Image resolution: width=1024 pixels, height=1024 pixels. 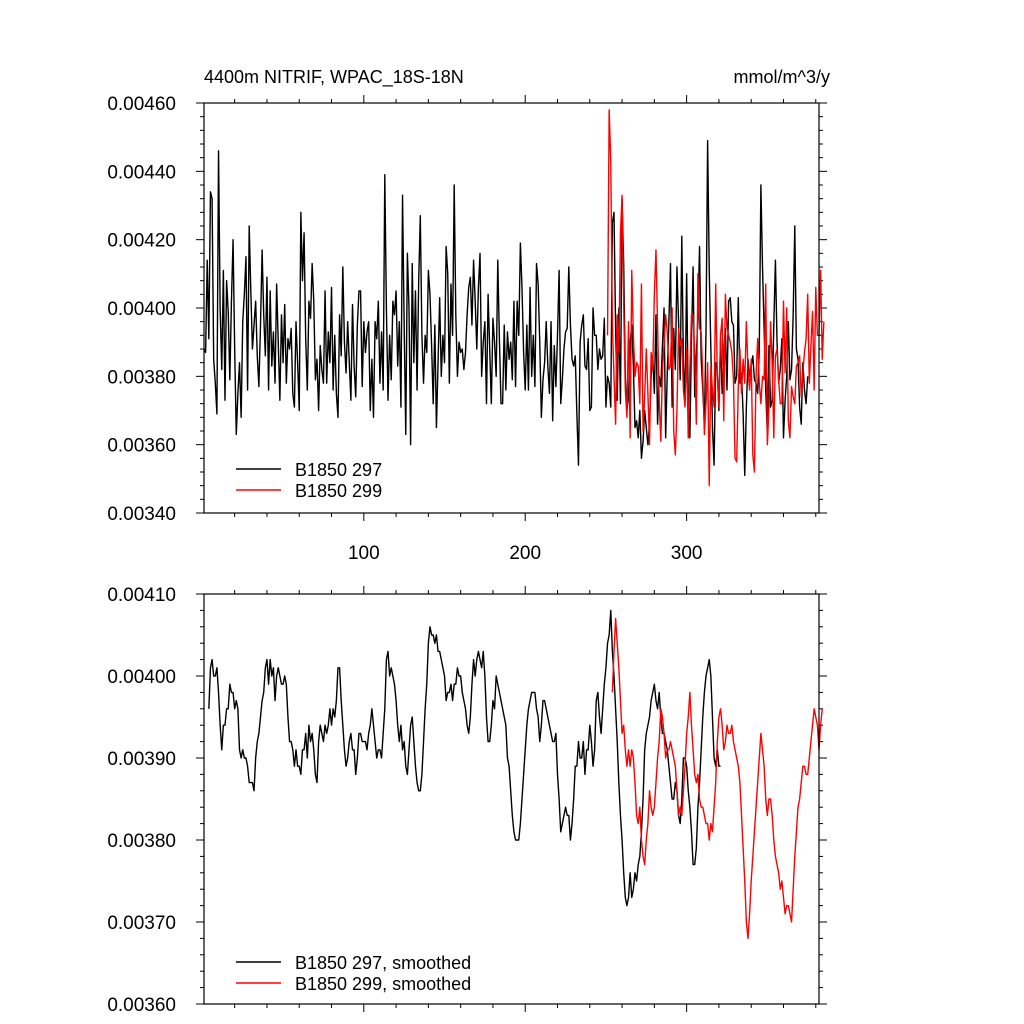 What do you see at coordinates (141, 172) in the screenshot?
I see `top-ytick-label: 0.00440` at bounding box center [141, 172].